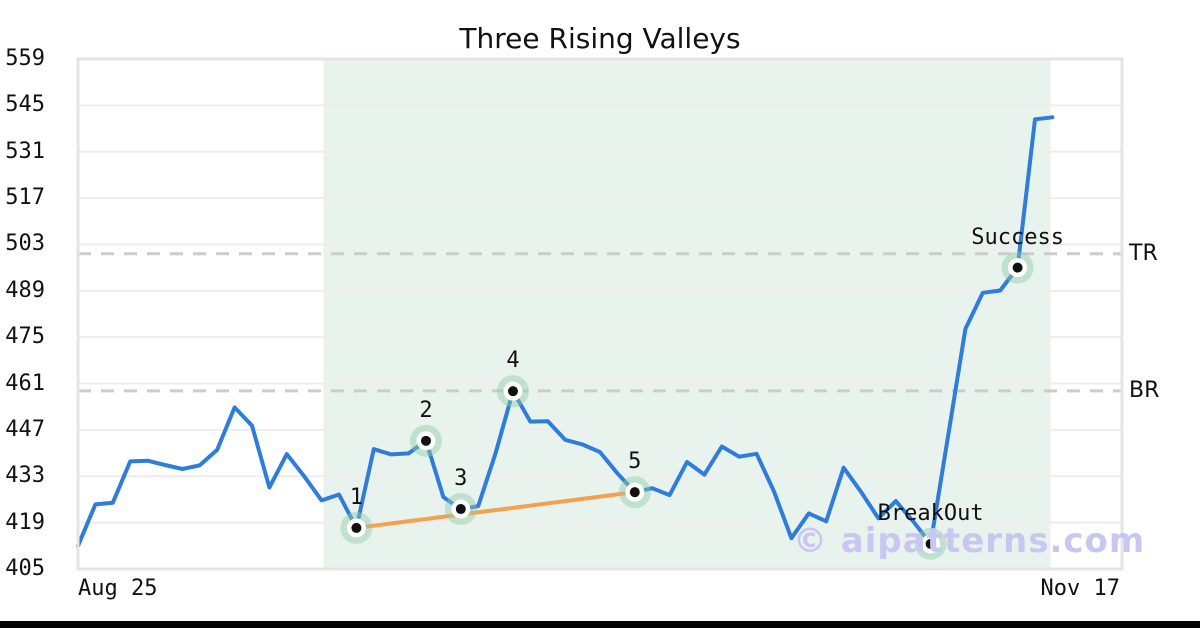 The image size is (1200, 630). Describe the element at coordinates (25, 383) in the screenshot. I see `y-tick-label: 461` at that location.